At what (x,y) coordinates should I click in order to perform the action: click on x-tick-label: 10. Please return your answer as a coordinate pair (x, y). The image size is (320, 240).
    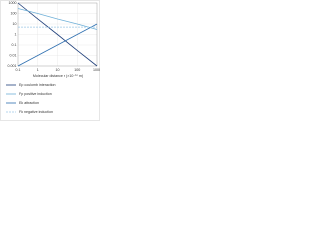
    Looking at the image, I should click on (58, 70).